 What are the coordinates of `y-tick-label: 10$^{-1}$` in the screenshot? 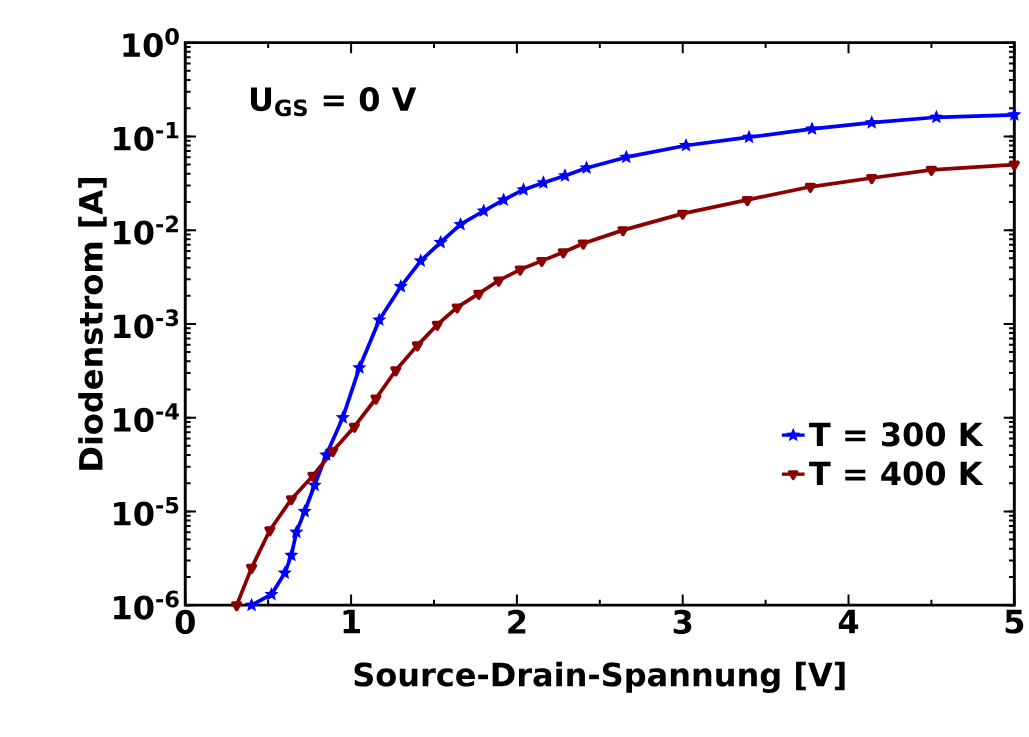 It's located at (146, 136).